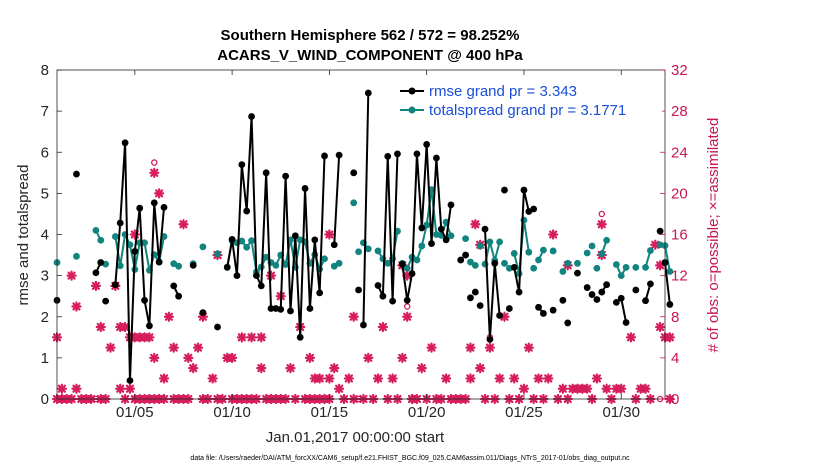  Describe the element at coordinates (45, 70) in the screenshot. I see `y-left-tick-label: 8` at that location.